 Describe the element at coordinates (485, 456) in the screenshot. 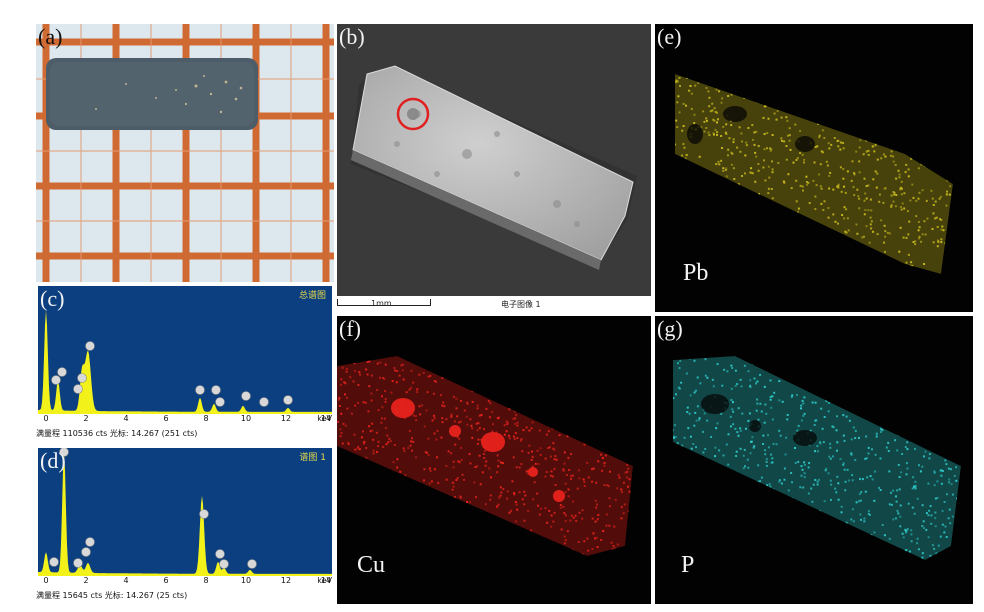

I see `cu-distribution-map` at that location.